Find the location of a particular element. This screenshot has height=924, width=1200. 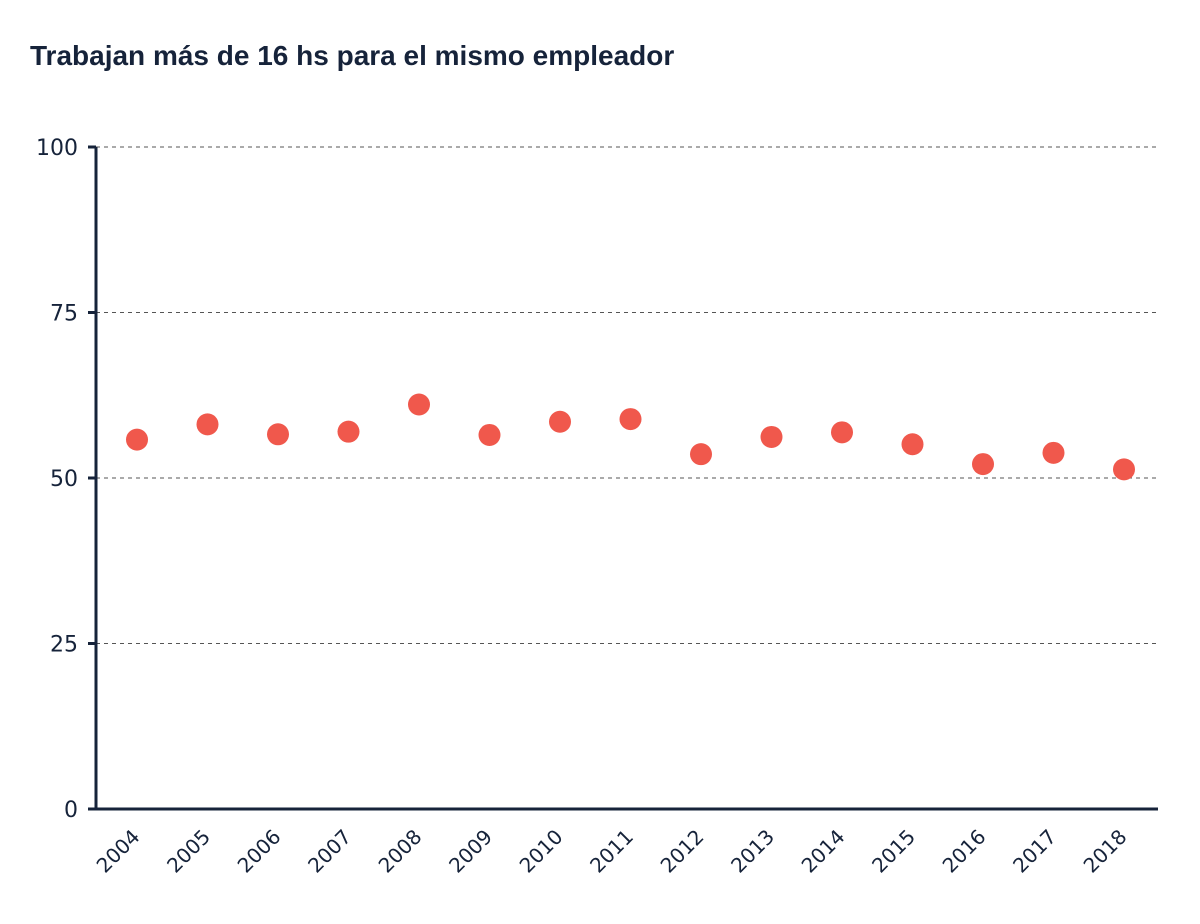

x-tick-label: 2013 is located at coordinates (752, 851).